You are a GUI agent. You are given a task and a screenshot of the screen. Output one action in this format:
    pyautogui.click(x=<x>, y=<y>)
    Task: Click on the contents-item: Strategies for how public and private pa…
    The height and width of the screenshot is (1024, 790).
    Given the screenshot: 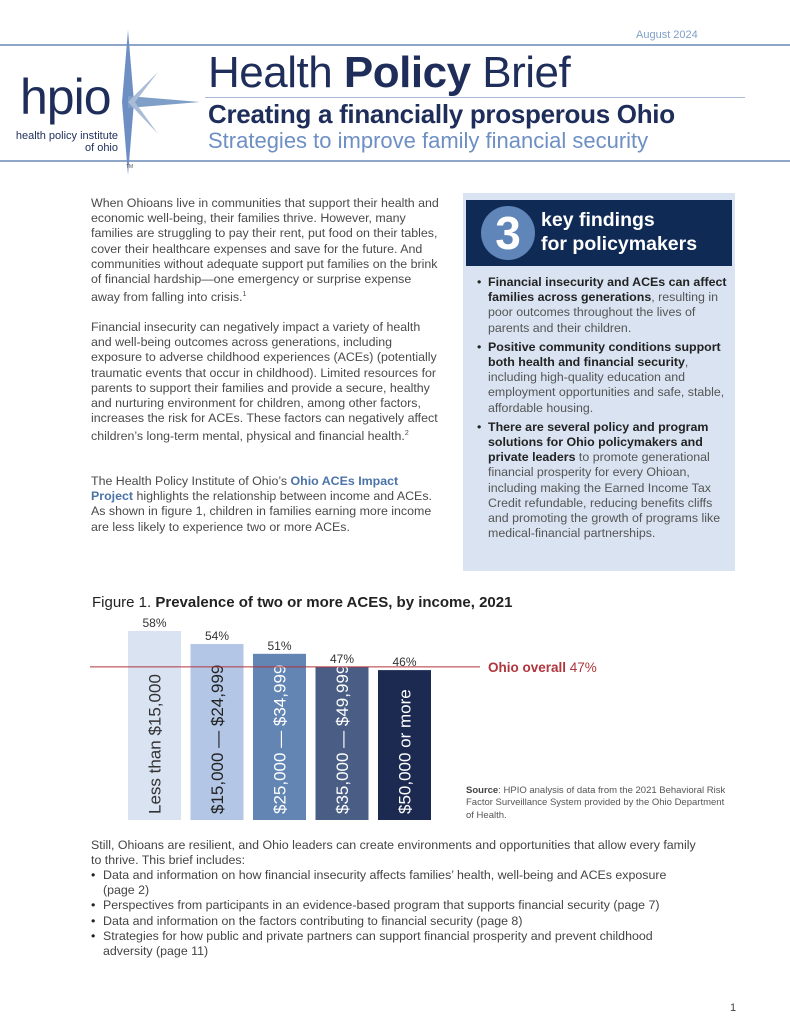 What is the action you would take?
    pyautogui.click(x=391, y=944)
    